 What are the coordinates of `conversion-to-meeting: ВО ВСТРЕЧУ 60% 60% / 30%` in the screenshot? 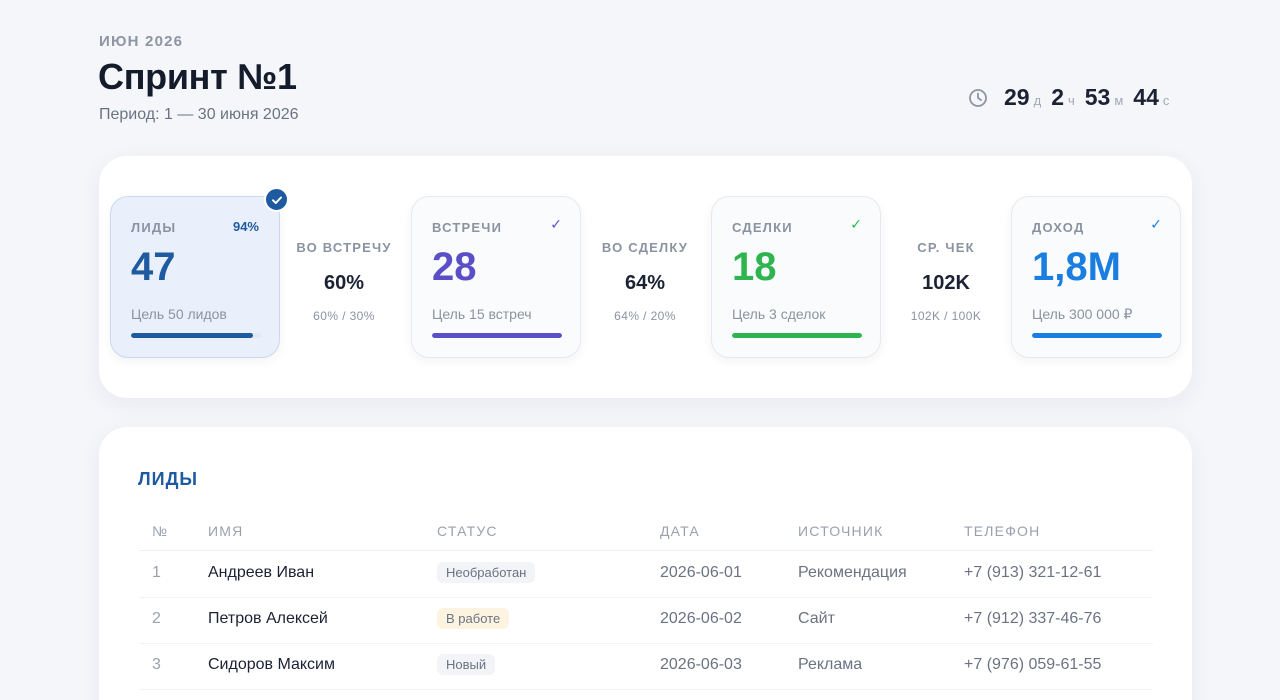 It's located at (344, 281).